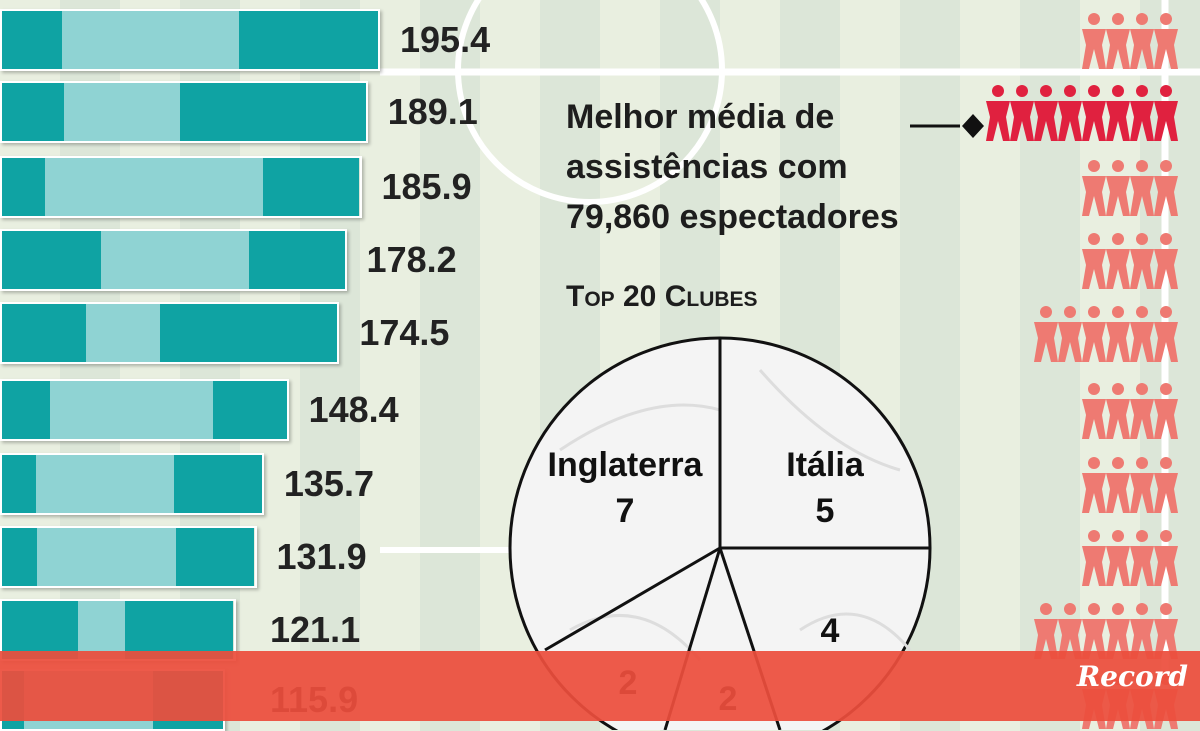 Image resolution: width=1200 pixels, height=731 pixels. I want to click on value-label: 121.1, so click(315, 629).